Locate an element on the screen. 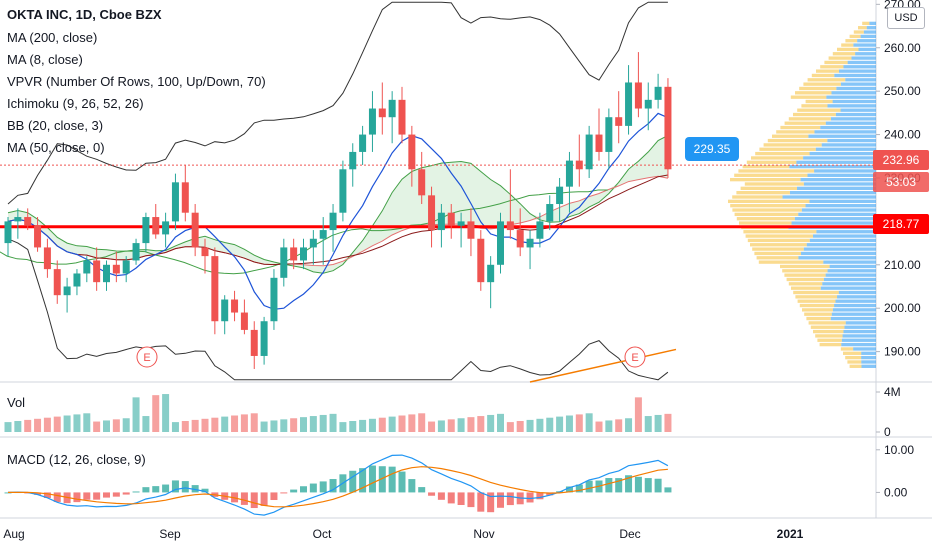 Image resolution: width=932 pixels, height=550 pixels. earnings-marker is located at coordinates (147, 357).